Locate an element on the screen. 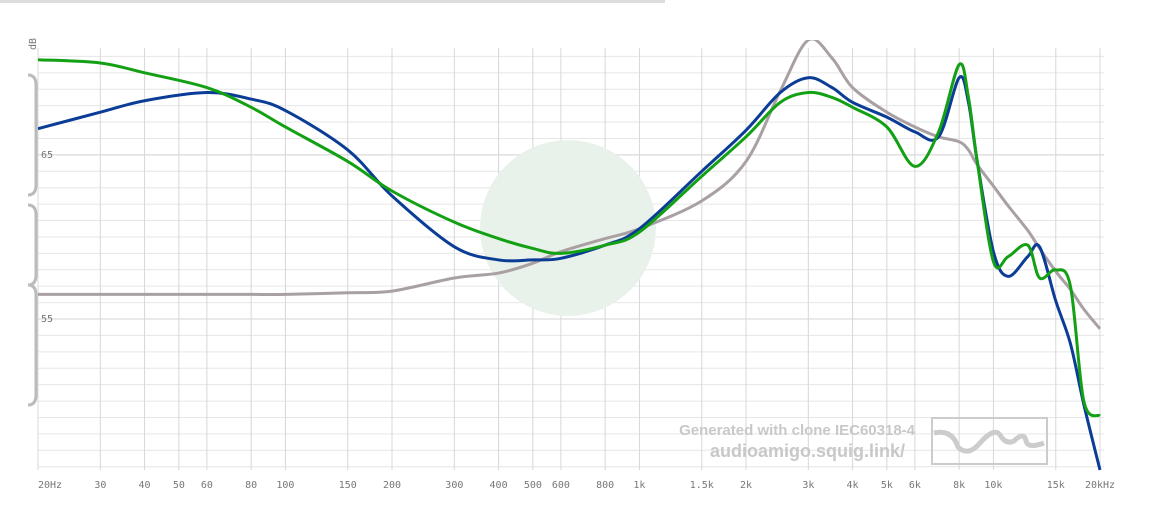 Image resolution: width=1159 pixels, height=520 pixels. x-tick-label: 8k is located at coordinates (959, 485).